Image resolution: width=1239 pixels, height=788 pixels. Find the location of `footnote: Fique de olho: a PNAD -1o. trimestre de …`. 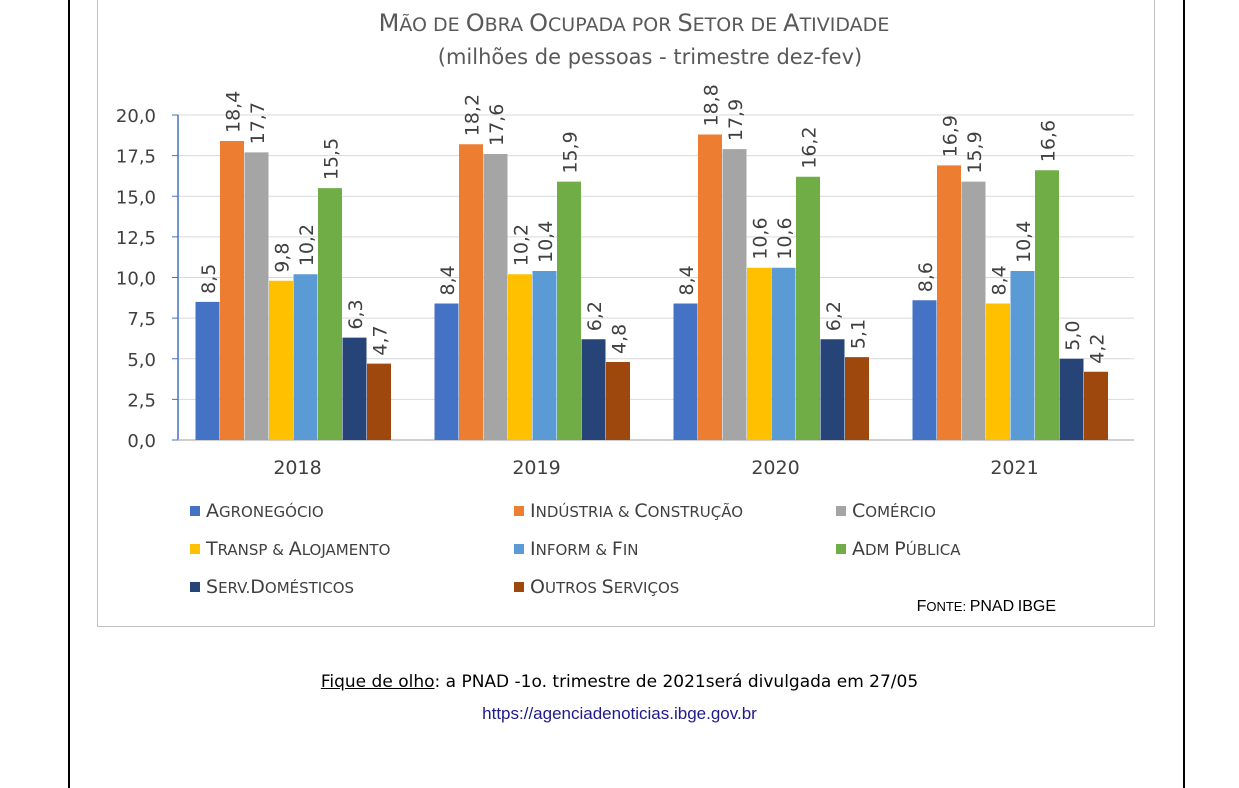

footnote: Fique de olho: a PNAD -1o. trimestre de … is located at coordinates (619, 682).